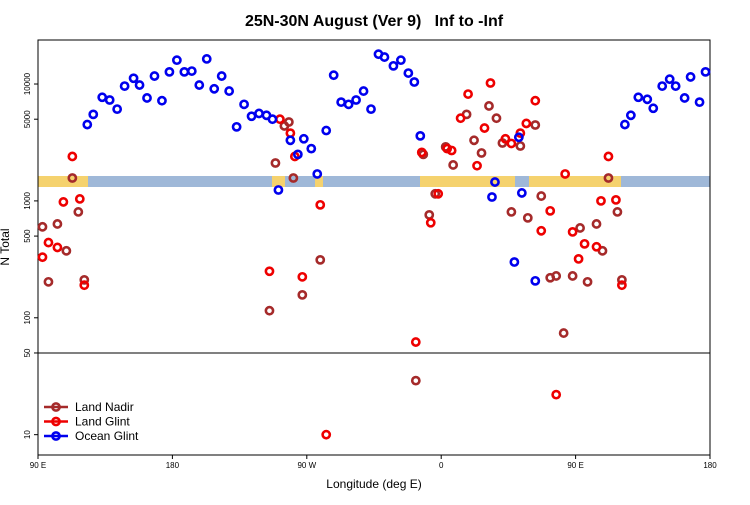  I want to click on y-tick-label: 500, so click(27, 236).